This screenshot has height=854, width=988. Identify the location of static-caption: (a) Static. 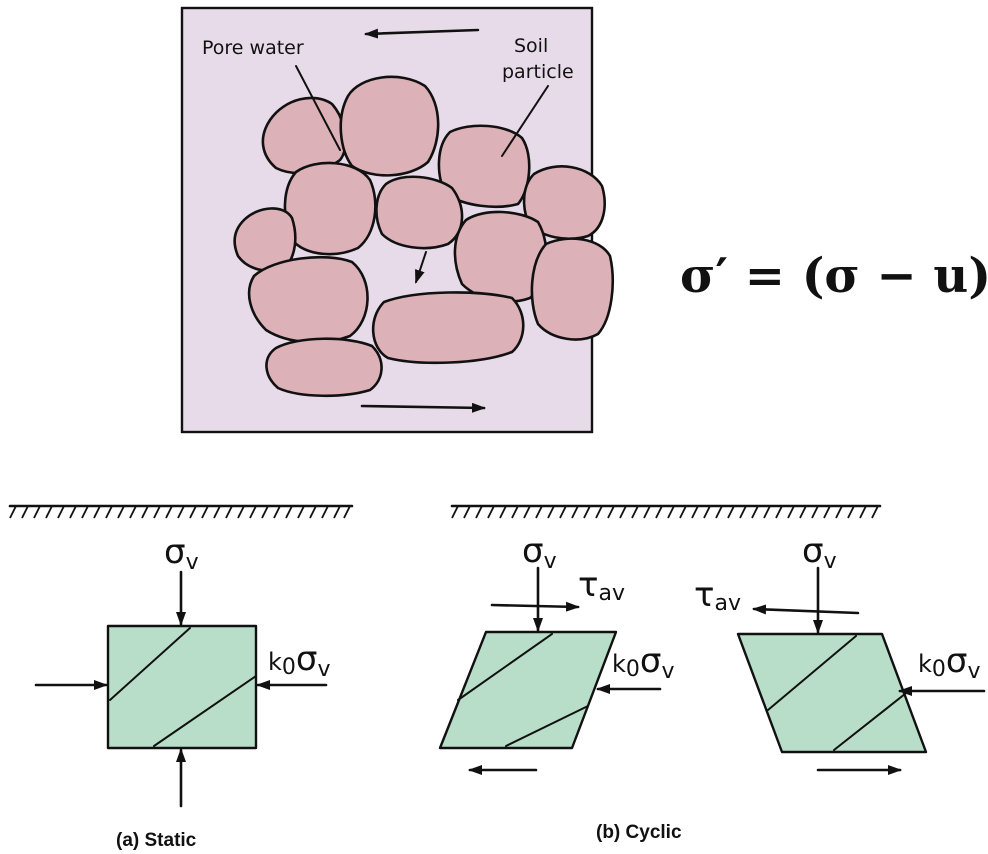
(156, 840).